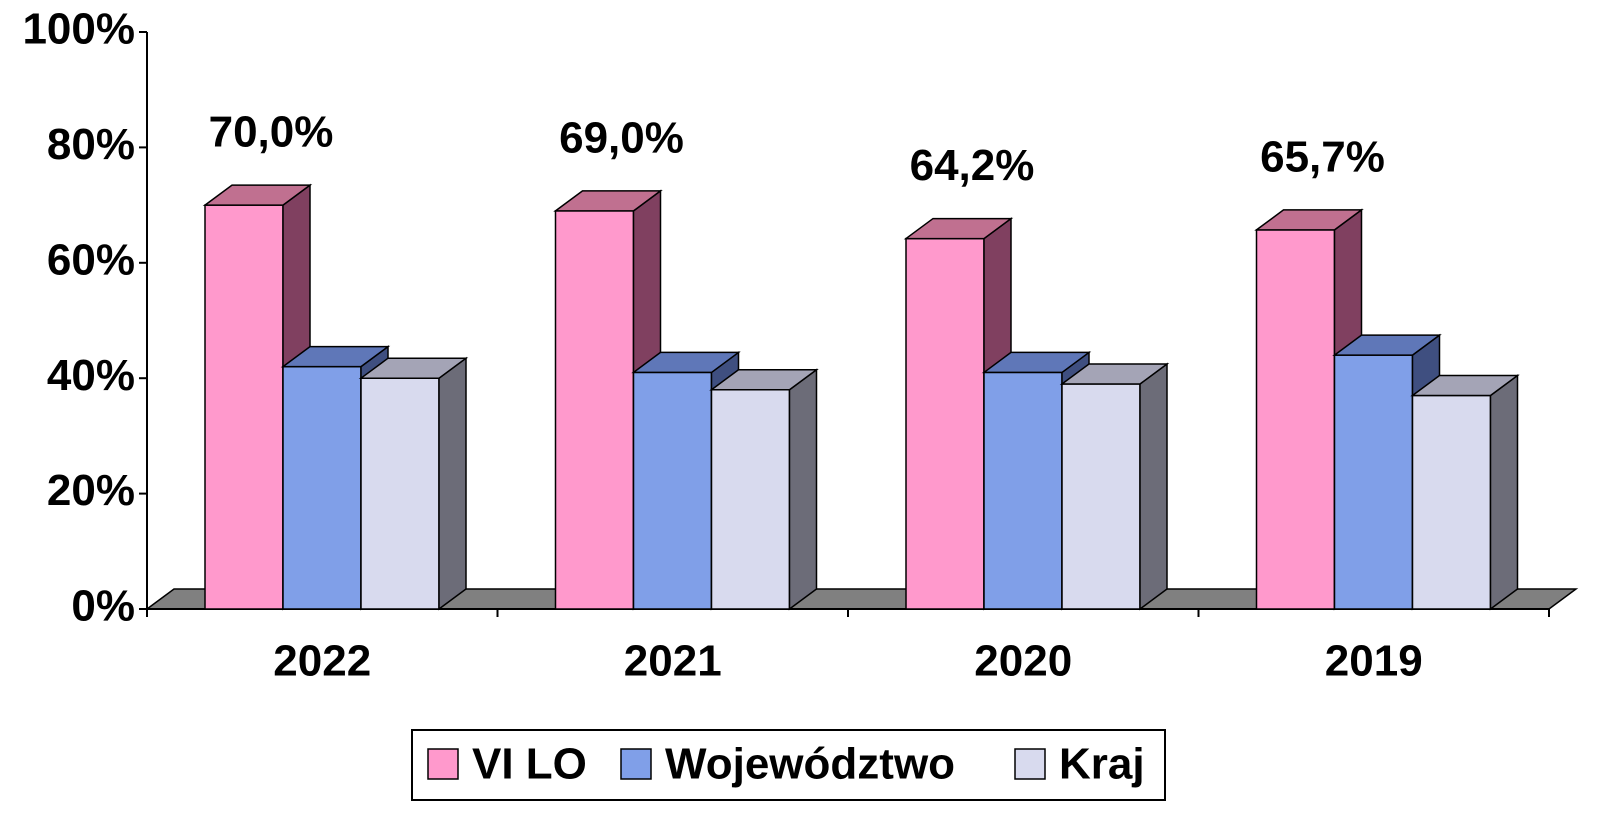 This screenshot has width=1597, height=814. I want to click on x-tick-label: 2021, so click(673, 661).